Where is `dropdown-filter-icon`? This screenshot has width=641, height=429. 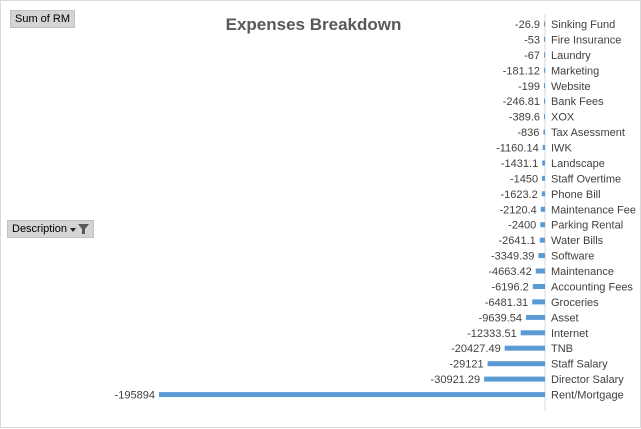 dropdown-filter-icon is located at coordinates (80, 229).